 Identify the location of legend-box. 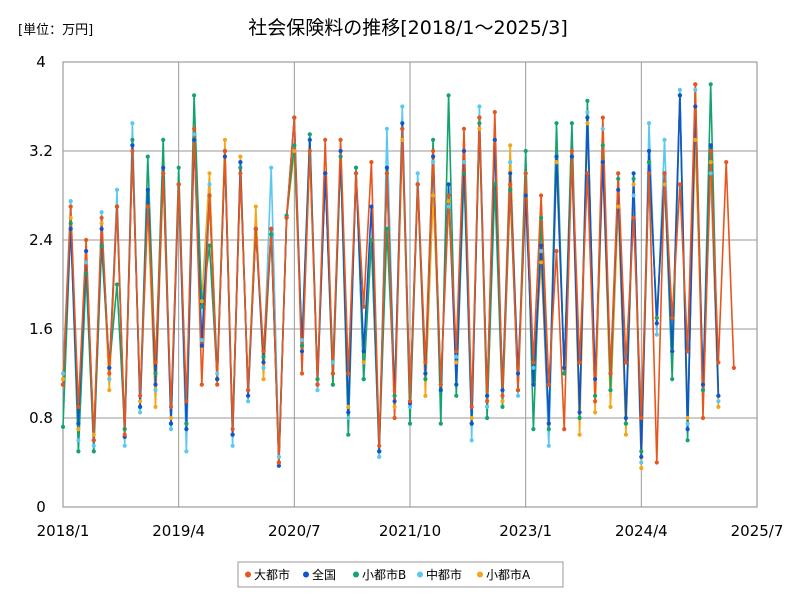
(400, 574).